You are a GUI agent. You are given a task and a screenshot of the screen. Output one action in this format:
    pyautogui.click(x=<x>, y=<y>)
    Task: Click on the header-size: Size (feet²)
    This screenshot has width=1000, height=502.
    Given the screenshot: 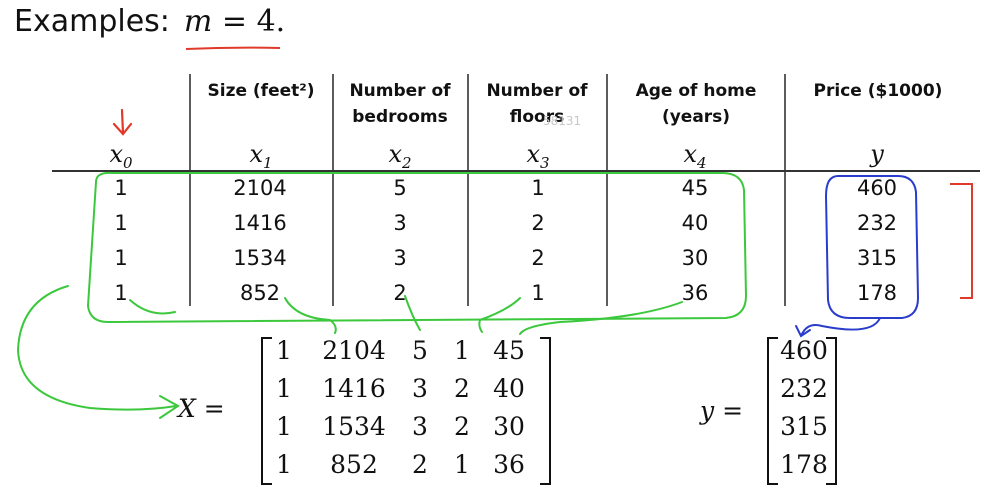 What is the action you would take?
    pyautogui.click(x=261, y=91)
    